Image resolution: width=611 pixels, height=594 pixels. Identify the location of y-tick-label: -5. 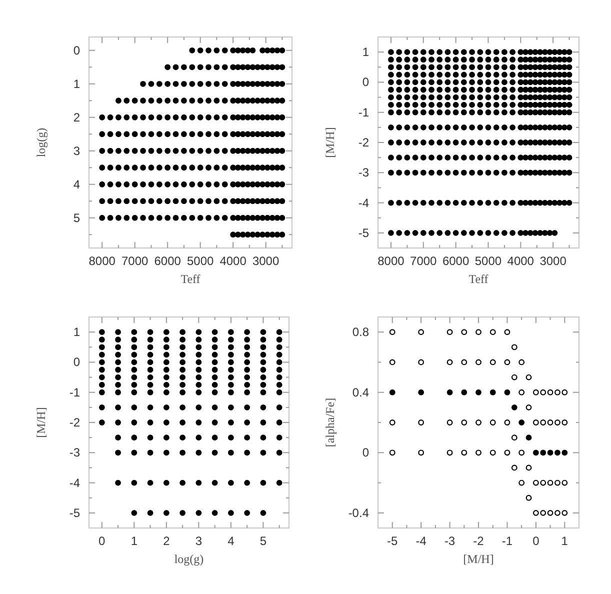
(364, 233).